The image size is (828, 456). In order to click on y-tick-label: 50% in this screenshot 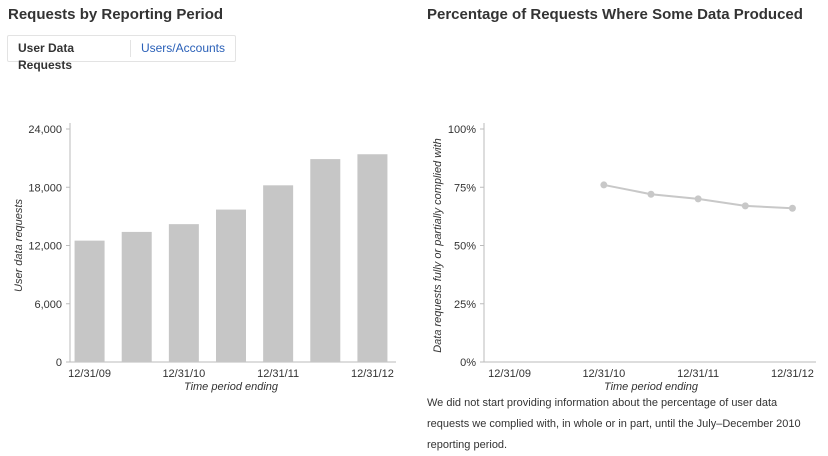, I will do `click(465, 247)`.